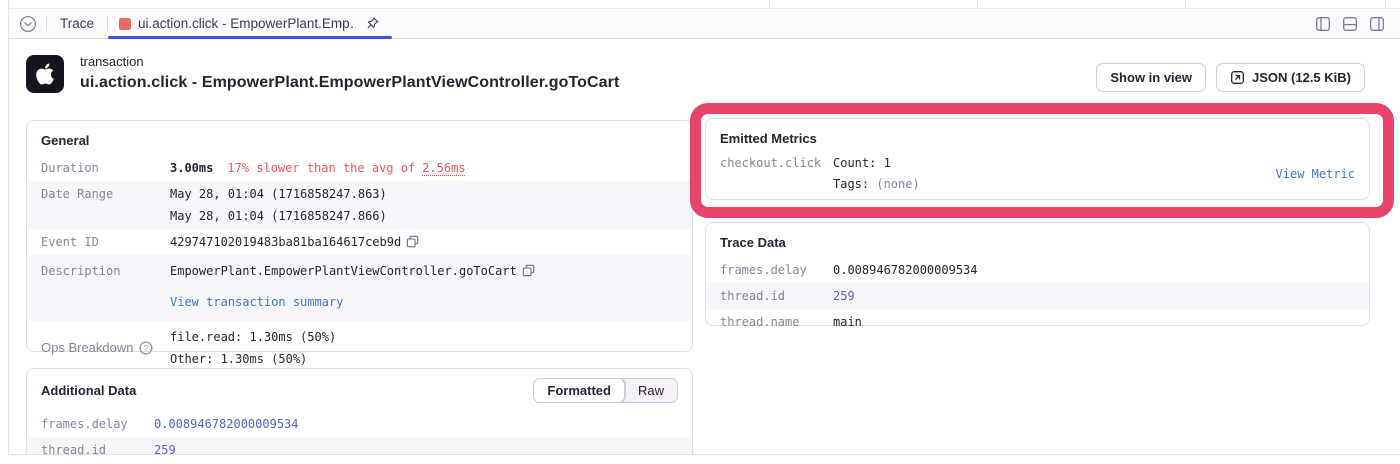 Image resolution: width=1400 pixels, height=464 pixels. I want to click on duration-comparison: 17% slower than the avg of 2.56ms, so click(346, 168).